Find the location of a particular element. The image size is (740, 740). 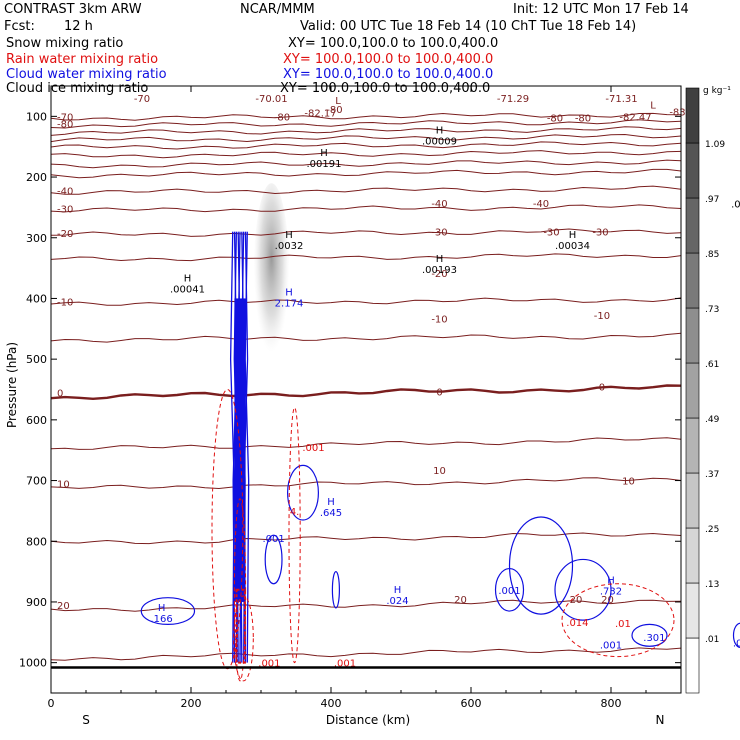

extremum-value: .00009 is located at coordinates (439, 141).